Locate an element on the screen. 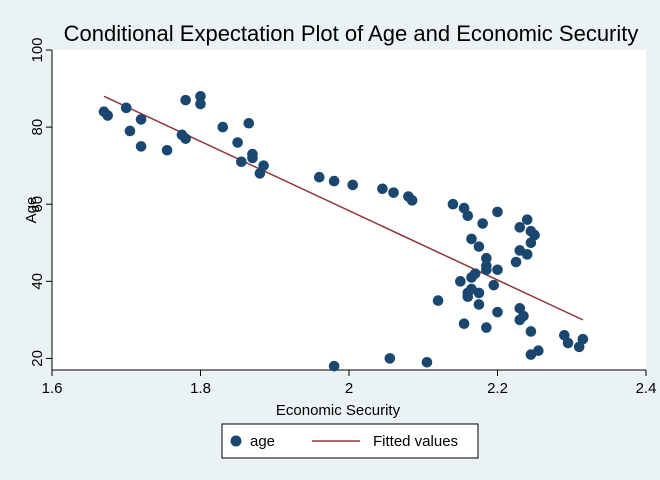  y-axis-ticks: 20 40 60 80 100 is located at coordinates (40, 202).